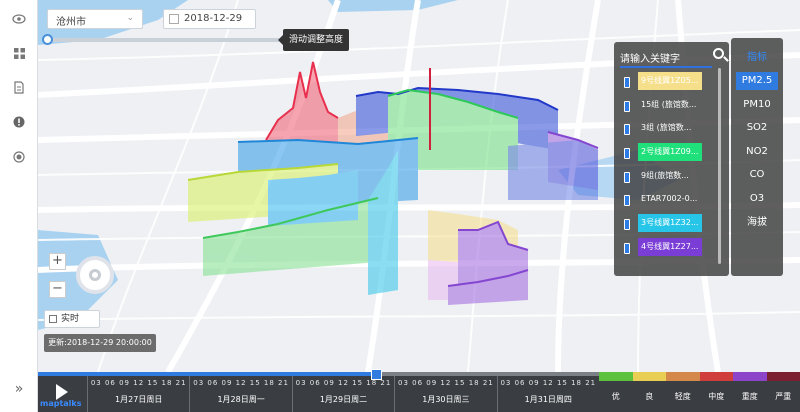  What do you see at coordinates (650, 59) in the screenshot?
I see `station-search-placeholder: 请输入关键字` at bounding box center [650, 59].